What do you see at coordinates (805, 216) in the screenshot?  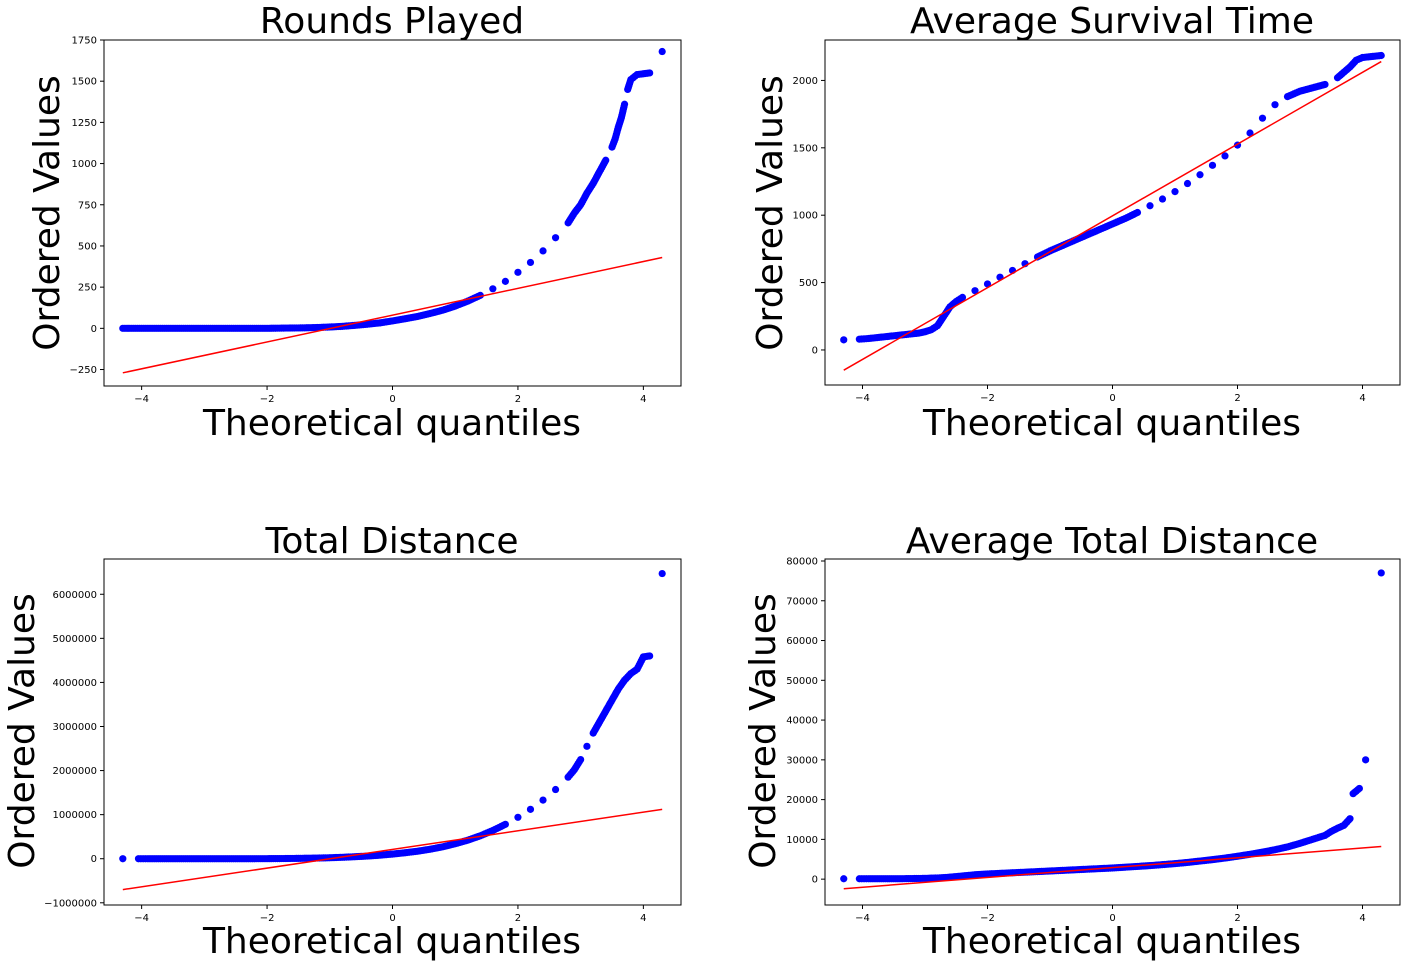 I see `average-survival-time-y-tick-label: 1000` at bounding box center [805, 216].